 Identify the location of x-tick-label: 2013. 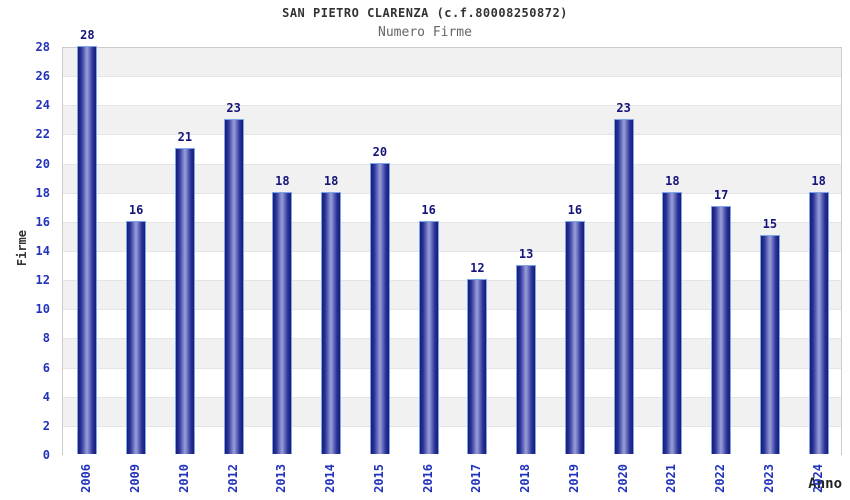
(281, 478).